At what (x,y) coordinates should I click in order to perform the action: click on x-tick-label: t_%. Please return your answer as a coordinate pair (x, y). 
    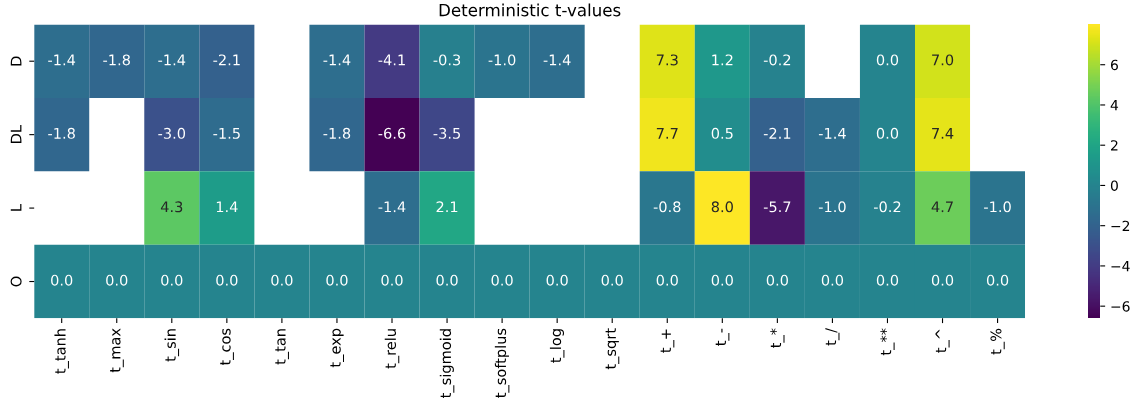
    Looking at the image, I should click on (997, 341).